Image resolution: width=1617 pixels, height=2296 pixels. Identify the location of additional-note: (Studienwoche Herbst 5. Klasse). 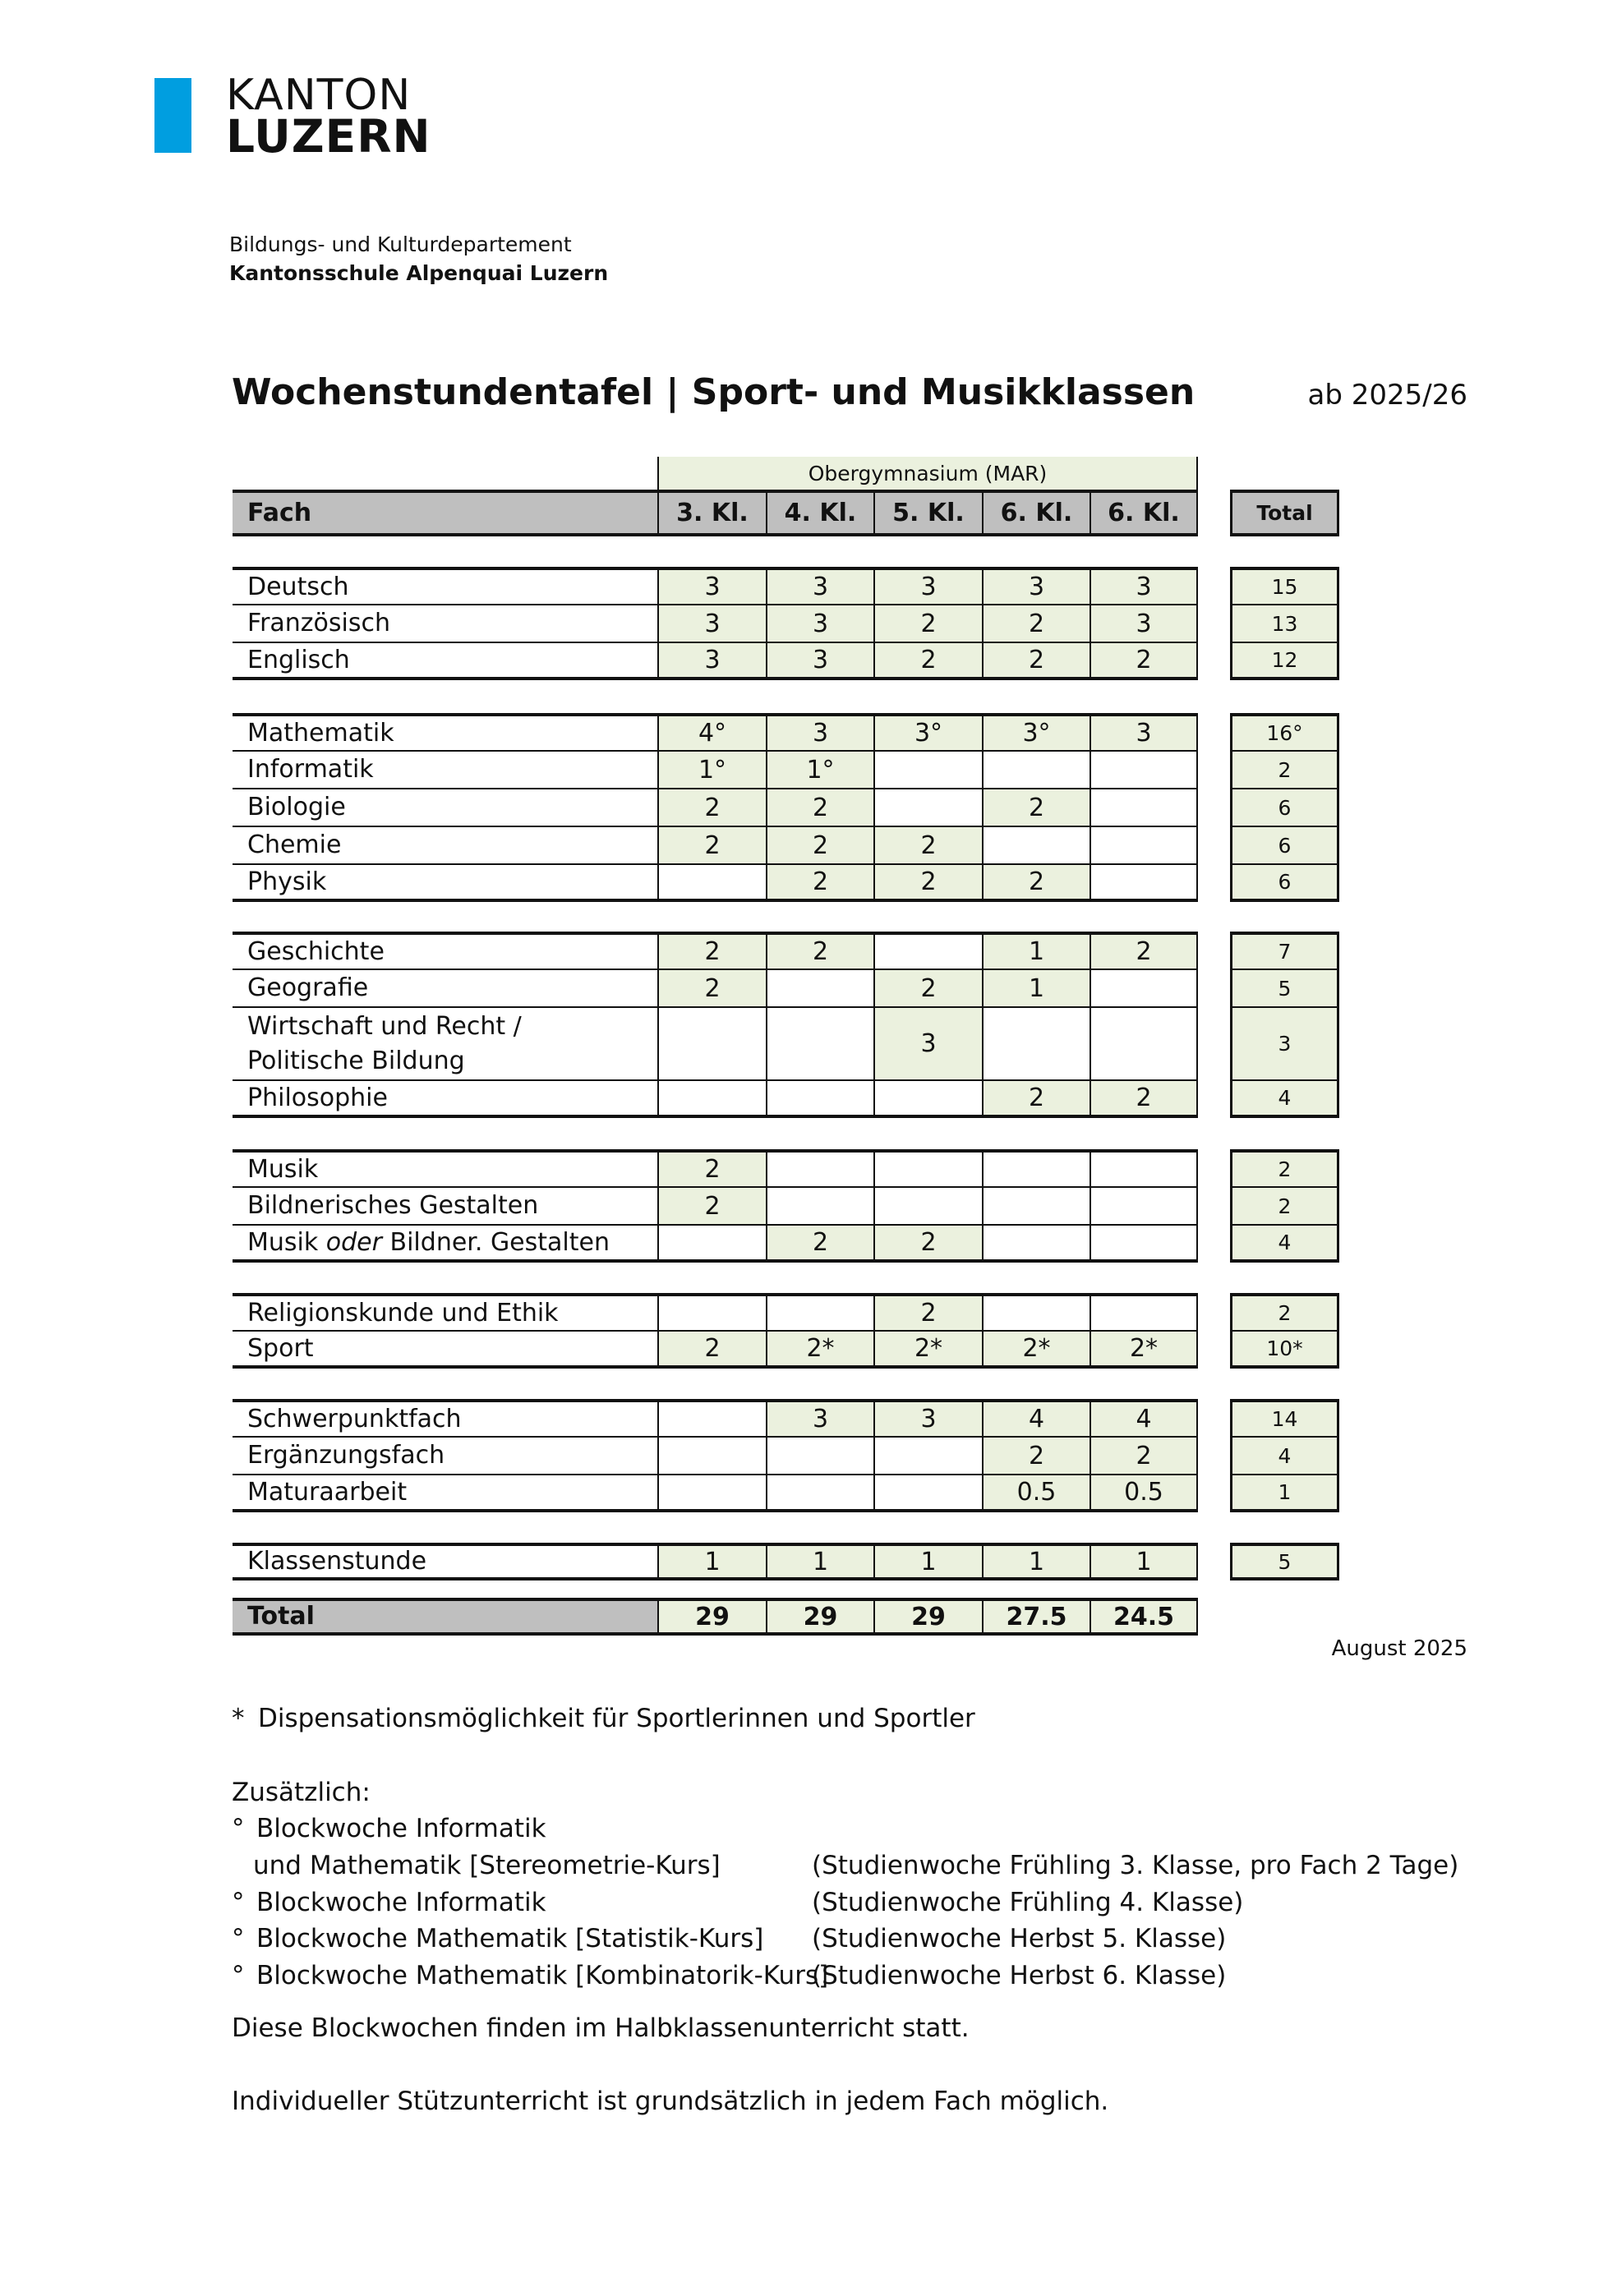
(1019, 1938).